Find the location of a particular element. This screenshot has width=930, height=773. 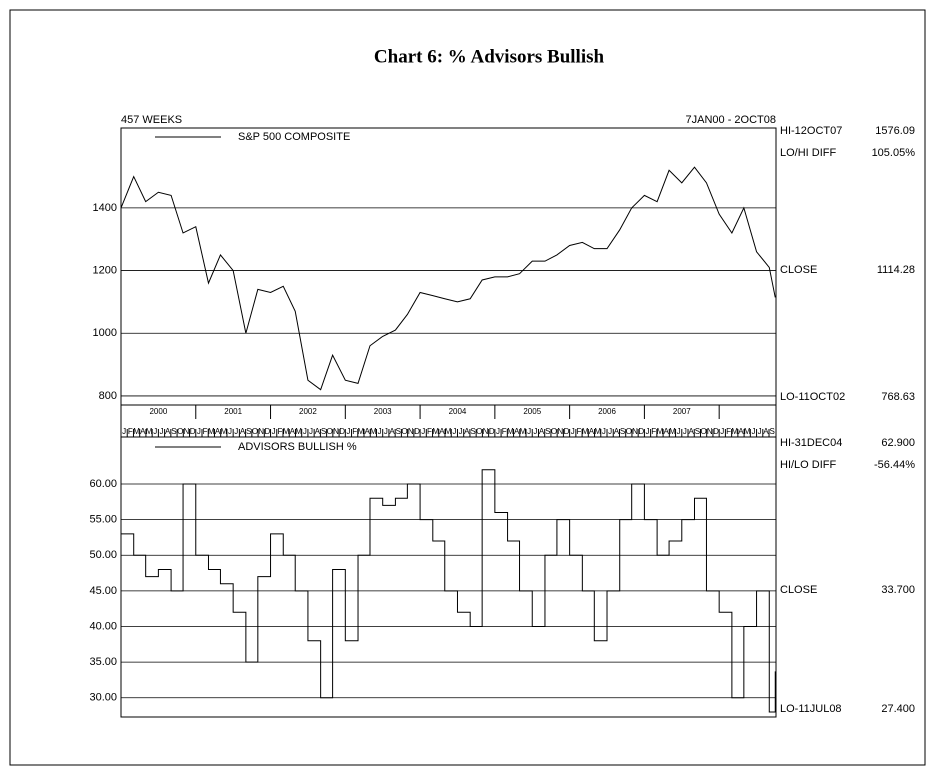

date-range: 7JAN00 - 2OCT08 is located at coordinates (731, 120).